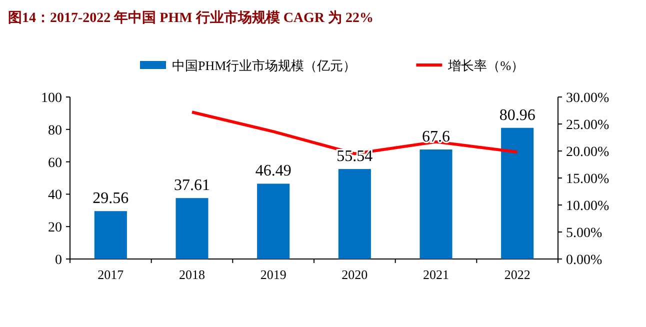  What do you see at coordinates (354, 157) in the screenshot?
I see `data-label: 55.54` at bounding box center [354, 157].